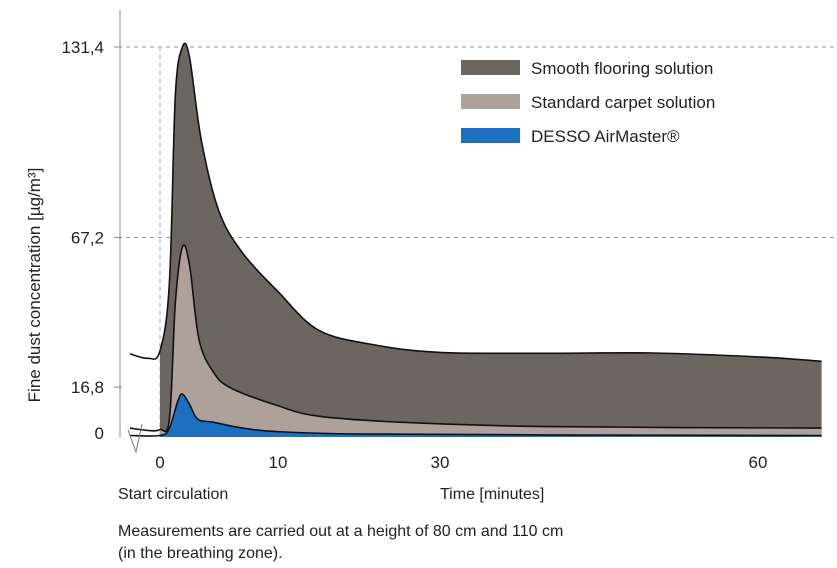  What do you see at coordinates (99, 433) in the screenshot?
I see `y-tick-label: 0` at bounding box center [99, 433].